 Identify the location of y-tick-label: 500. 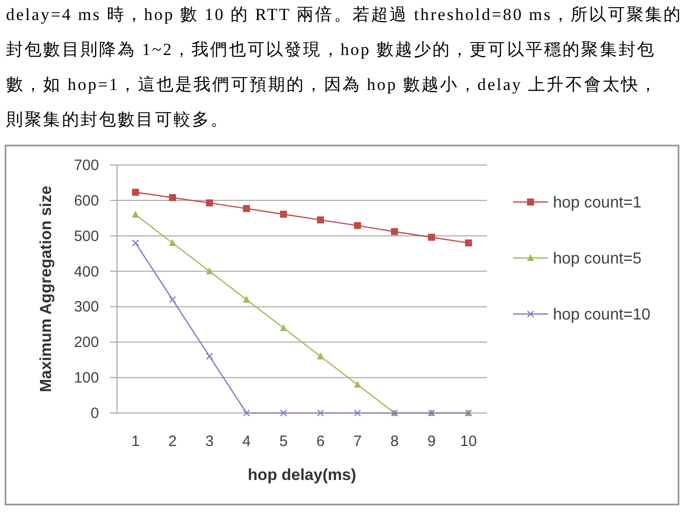
(86, 236).